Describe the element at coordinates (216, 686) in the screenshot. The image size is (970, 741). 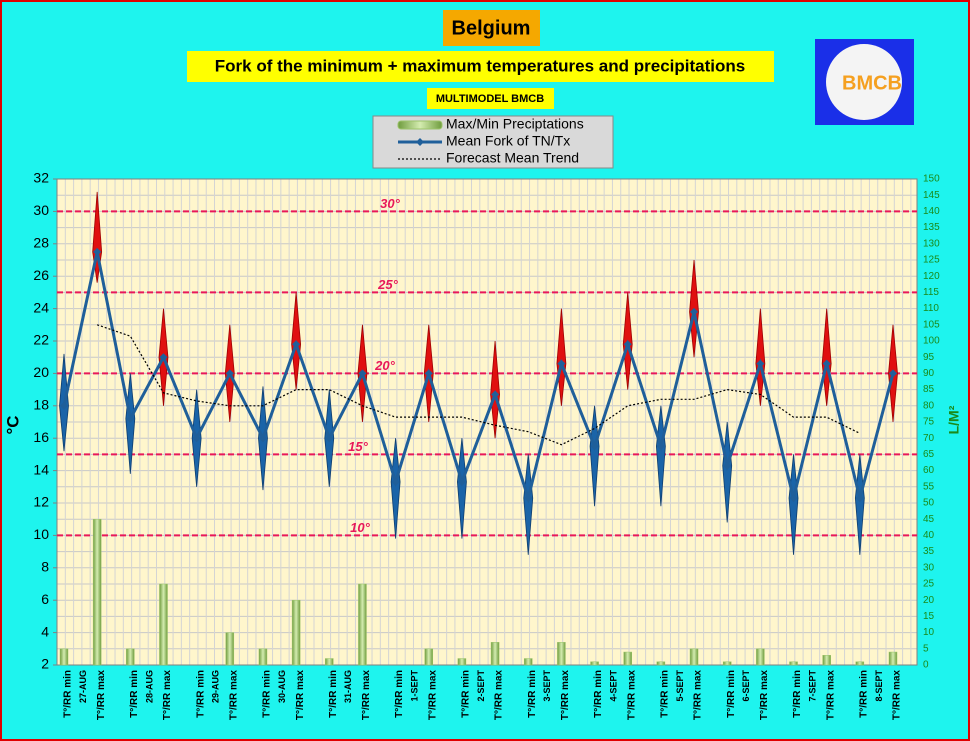
I see `date-label: 29-AUG` at that location.